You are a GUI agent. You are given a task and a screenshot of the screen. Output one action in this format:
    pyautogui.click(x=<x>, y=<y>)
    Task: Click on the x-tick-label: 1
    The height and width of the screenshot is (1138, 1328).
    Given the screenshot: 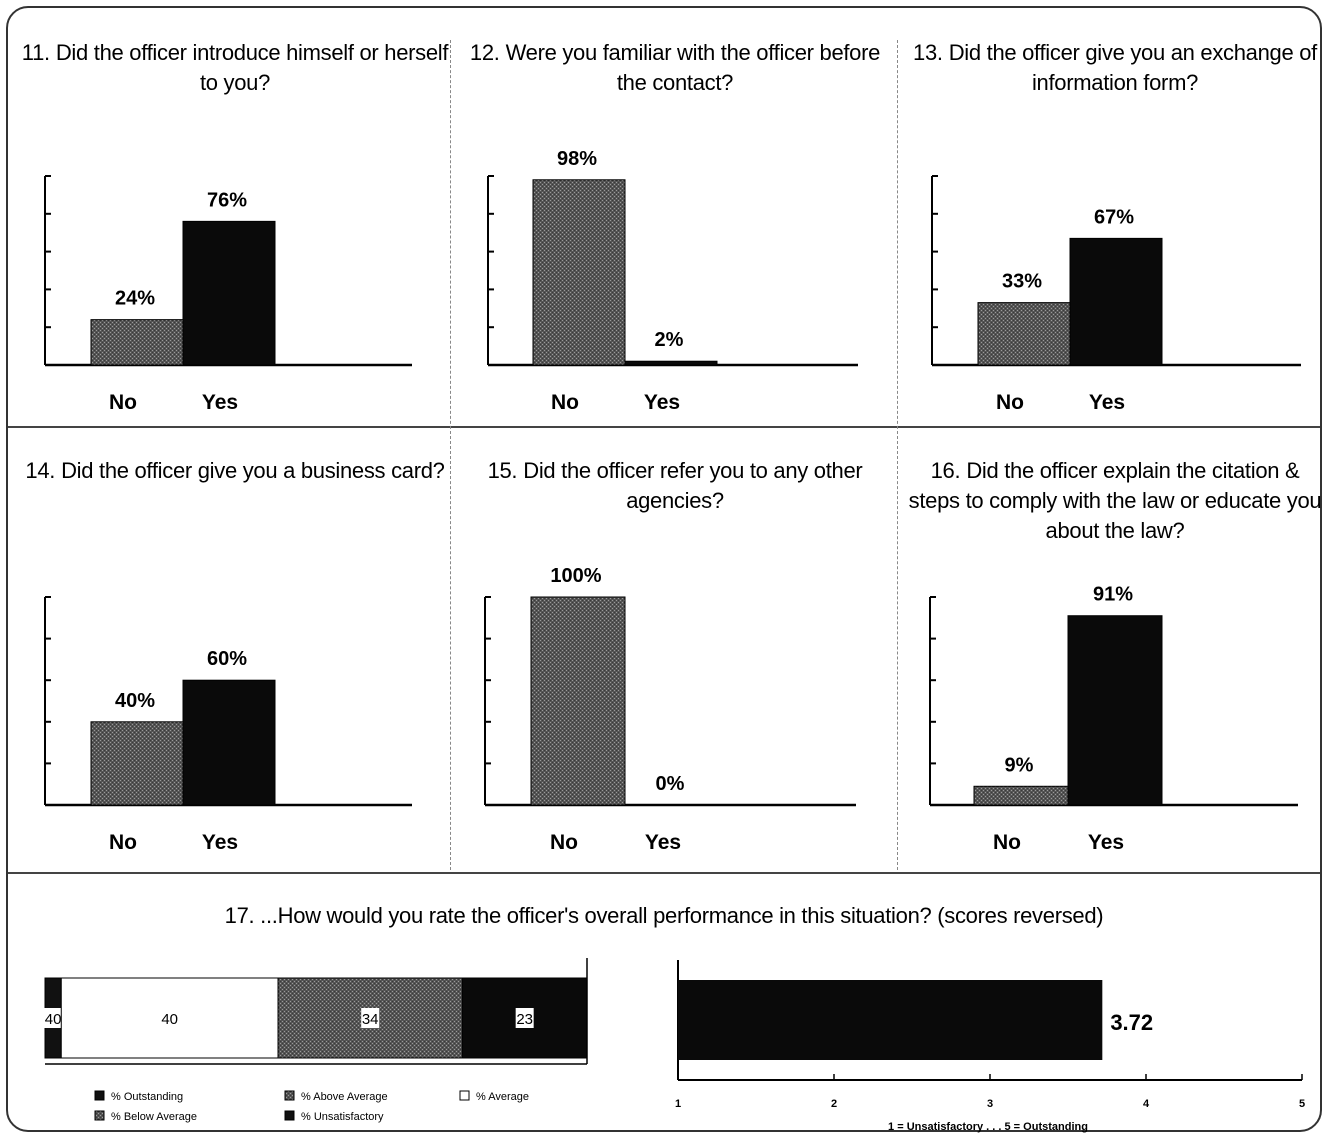 What is the action you would take?
    pyautogui.click(x=678, y=1104)
    